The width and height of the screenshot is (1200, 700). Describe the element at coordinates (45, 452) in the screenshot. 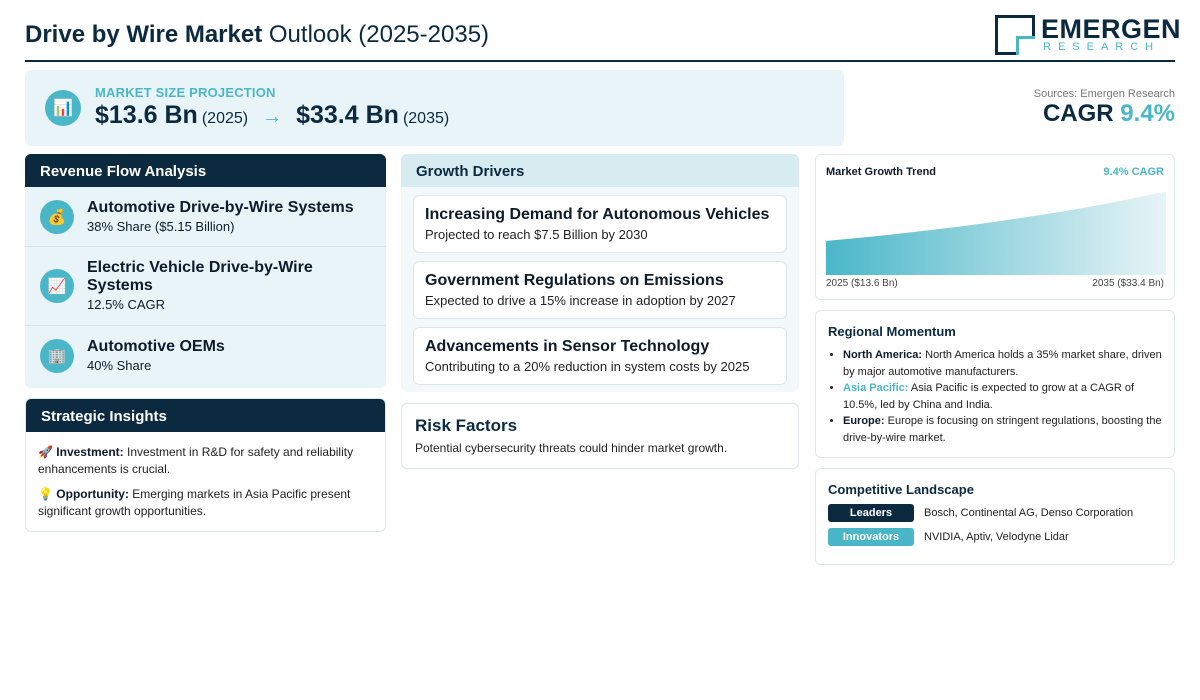

I see `rocket-icon: 🚀` at that location.